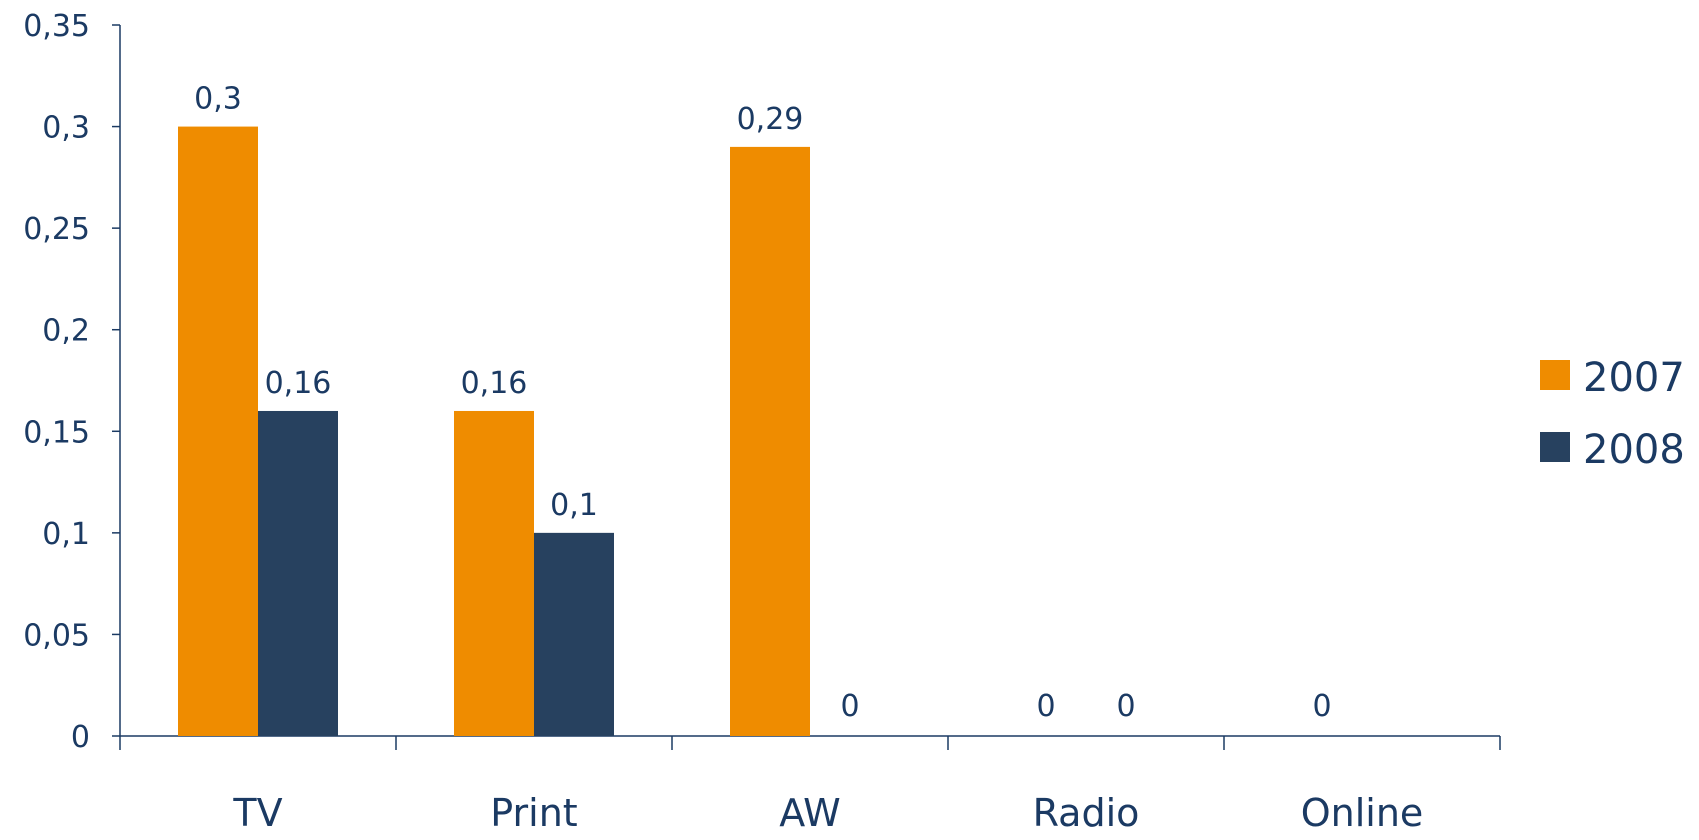 Image resolution: width=1699 pixels, height=840 pixels. What do you see at coordinates (1634, 378) in the screenshot?
I see `legend-label: 2007` at bounding box center [1634, 378].